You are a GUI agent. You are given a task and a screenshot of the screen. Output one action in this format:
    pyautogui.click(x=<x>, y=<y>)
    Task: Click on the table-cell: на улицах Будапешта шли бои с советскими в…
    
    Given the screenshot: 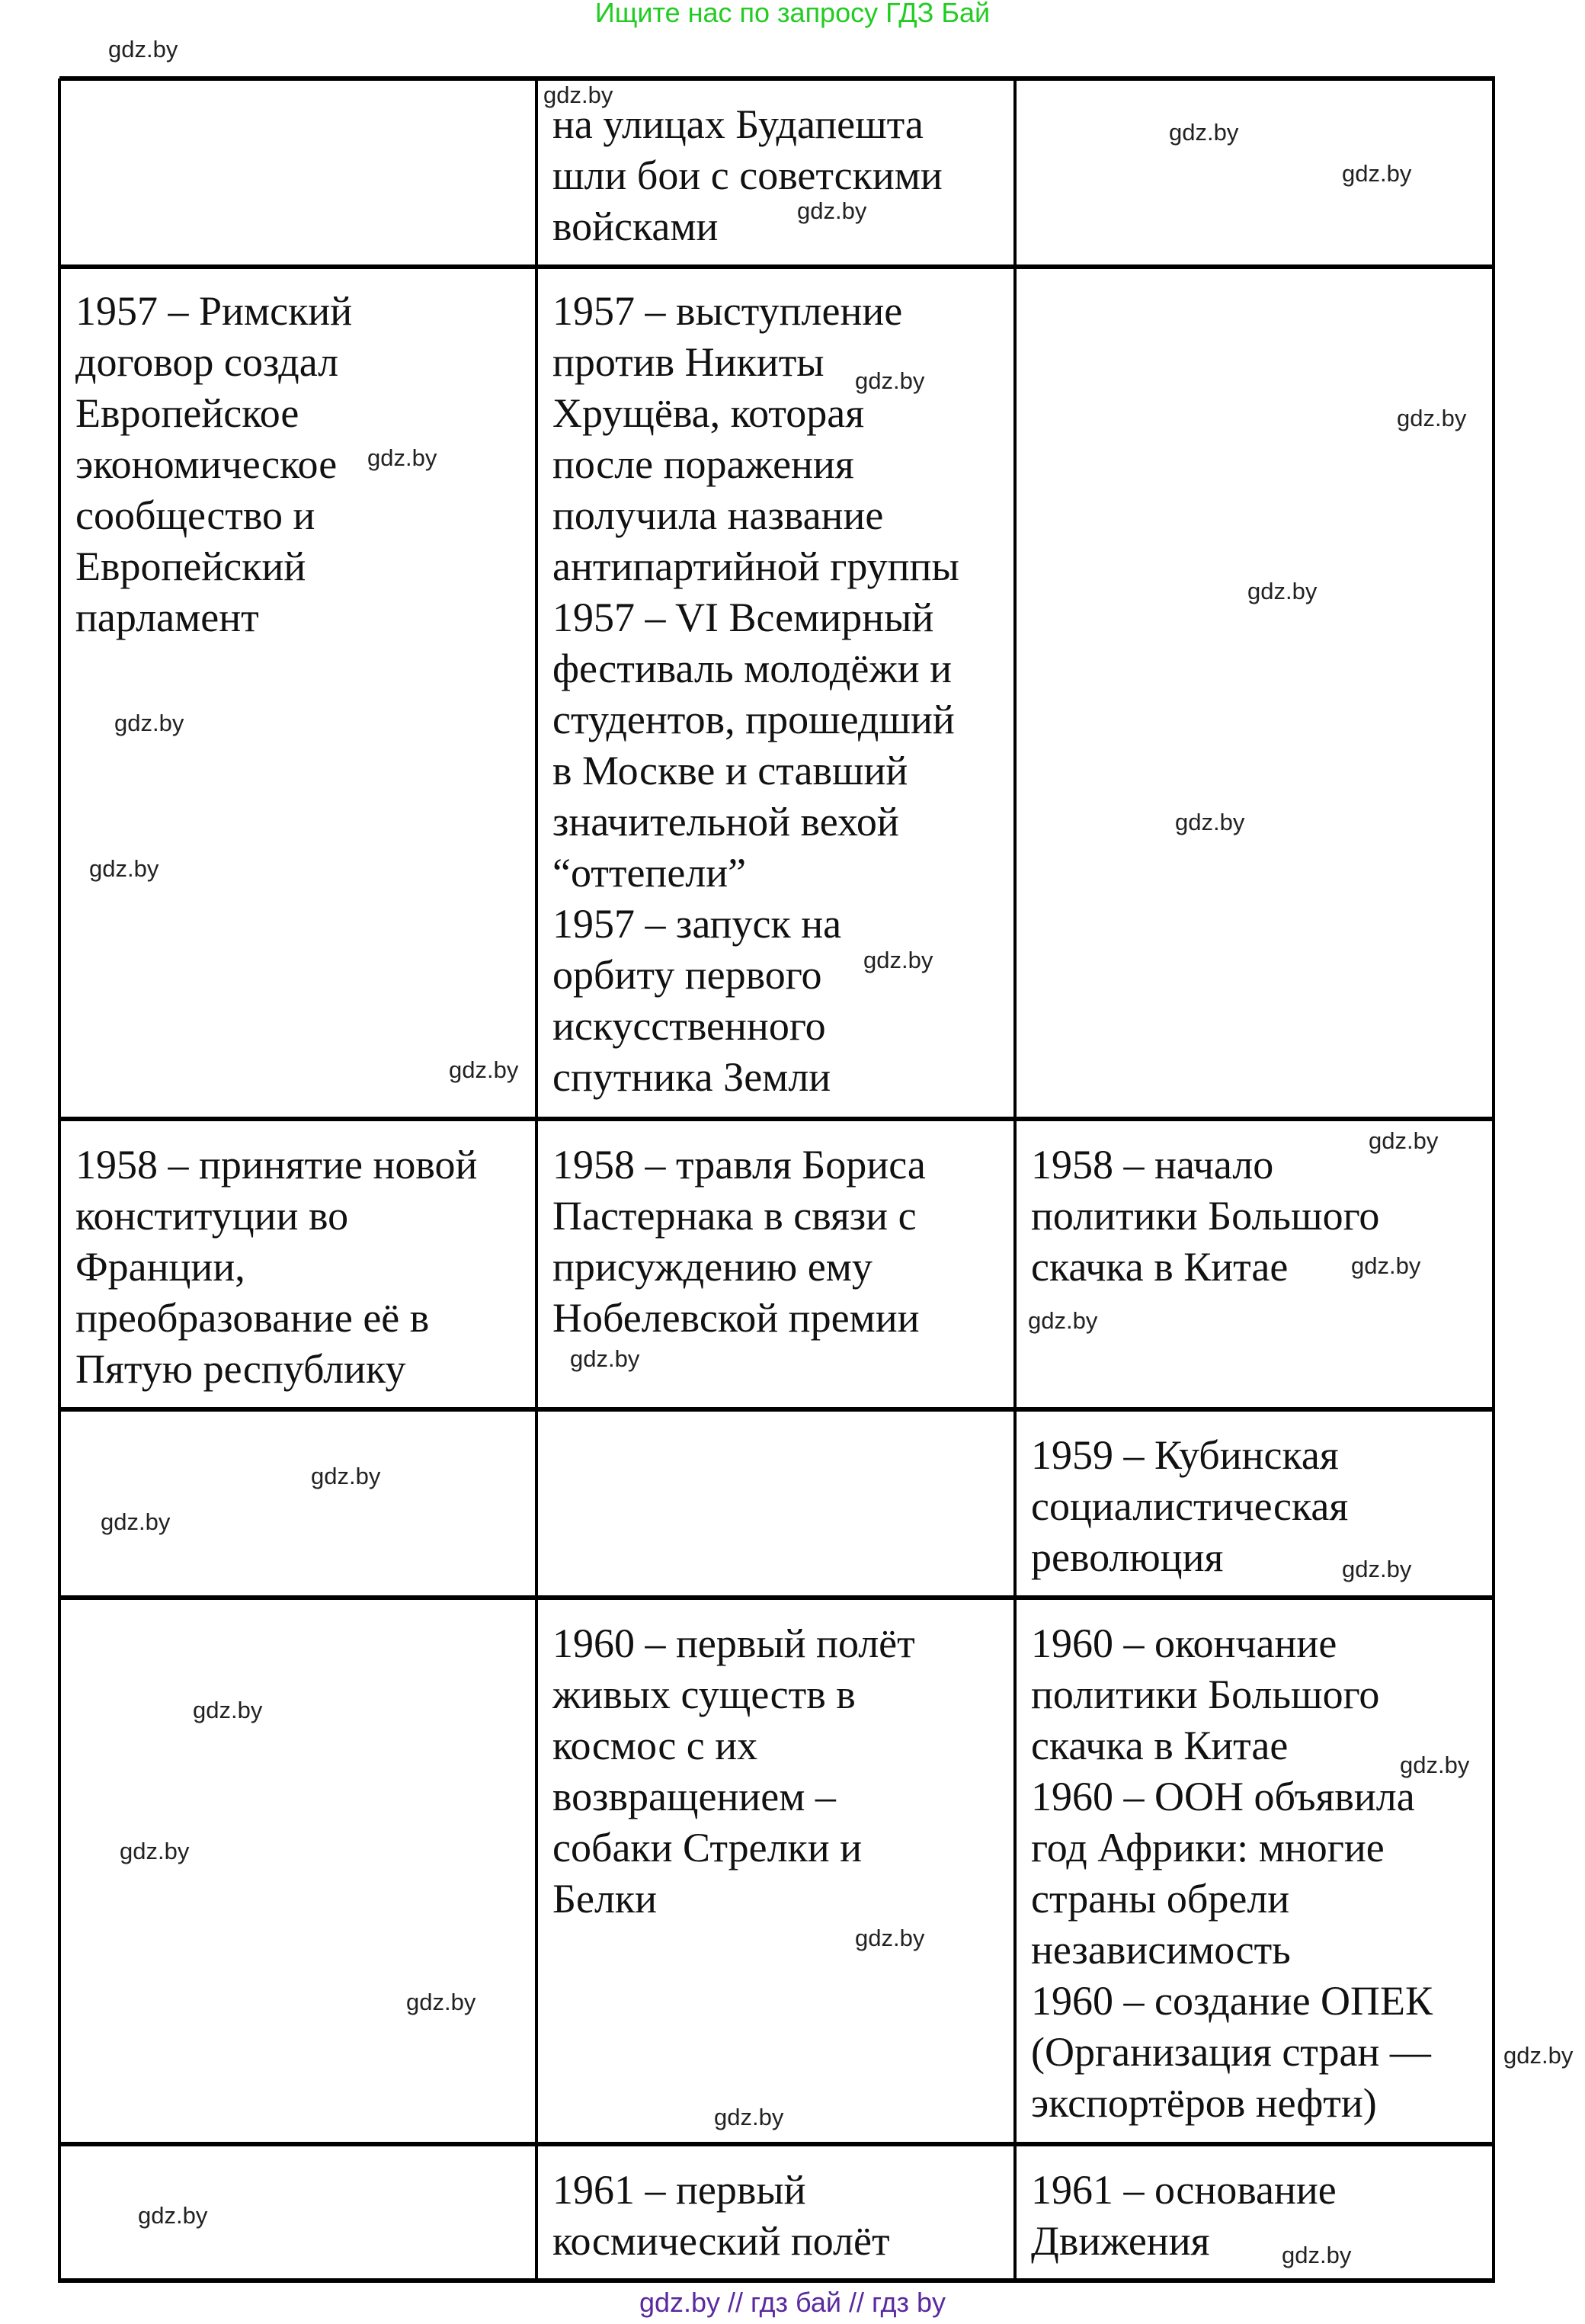 What is the action you would take?
    pyautogui.click(x=747, y=175)
    